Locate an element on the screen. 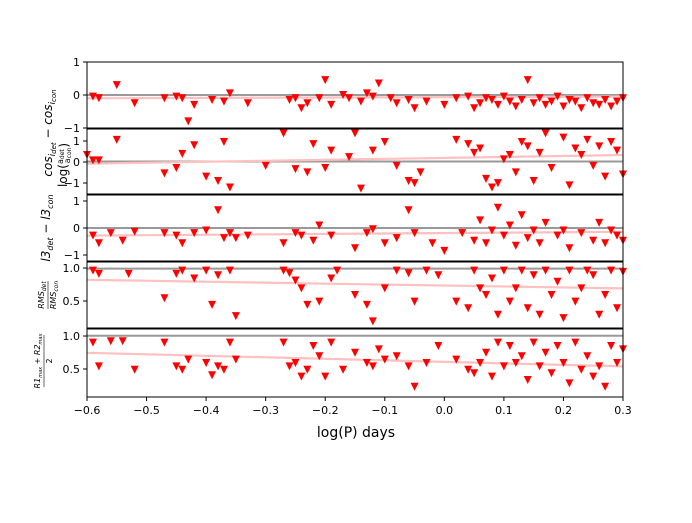 This screenshot has width=692, height=523. panel-4-fit-line is located at coordinates (355, 284).